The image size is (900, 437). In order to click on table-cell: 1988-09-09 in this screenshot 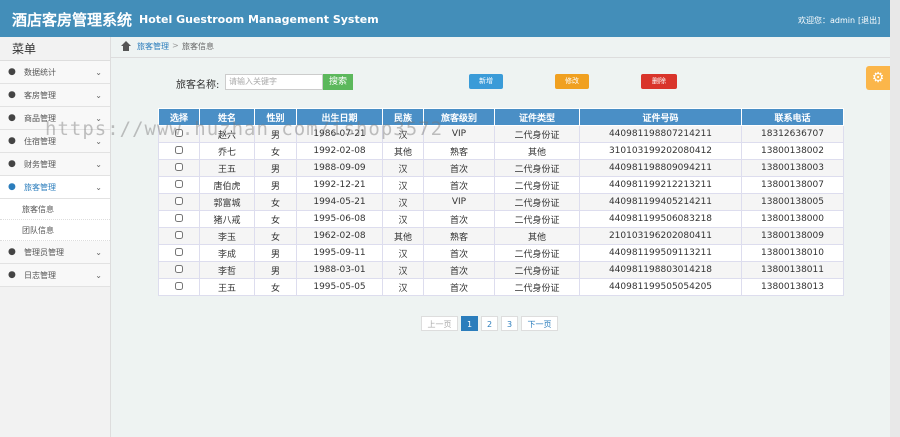, I will do `click(339, 168)`.